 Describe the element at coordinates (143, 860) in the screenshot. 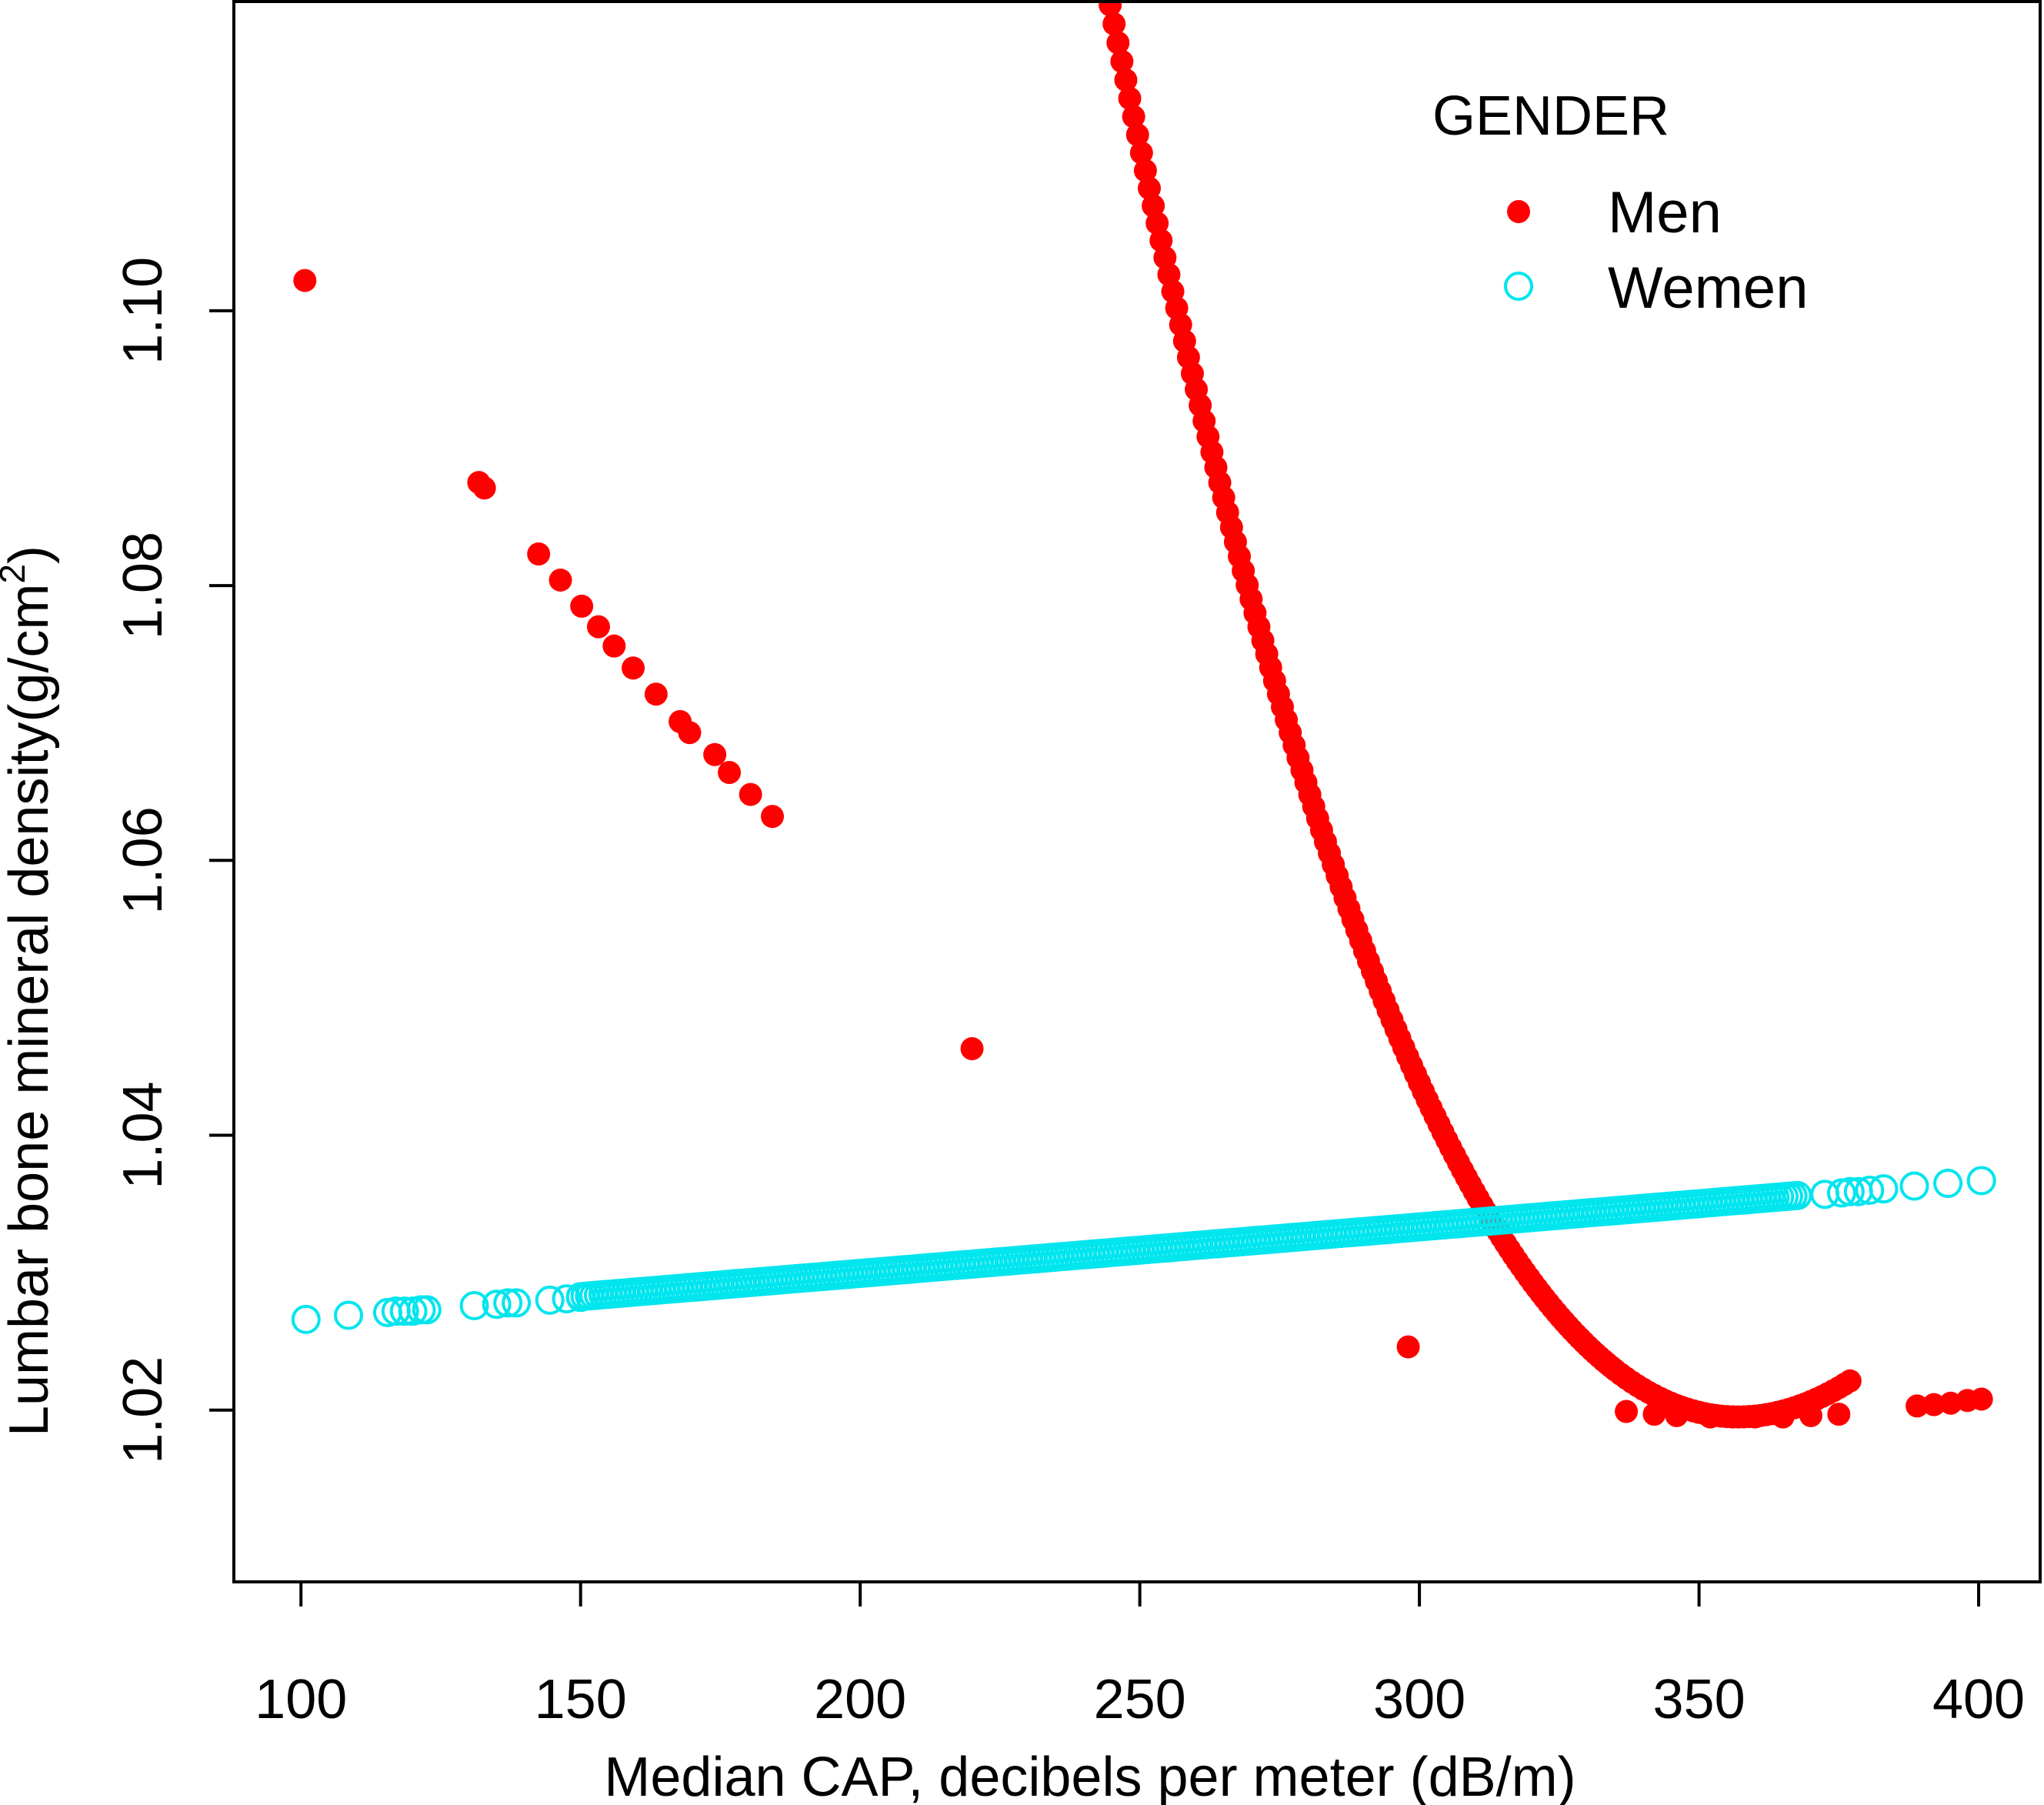

I see `y-tick-label: 1.06` at that location.